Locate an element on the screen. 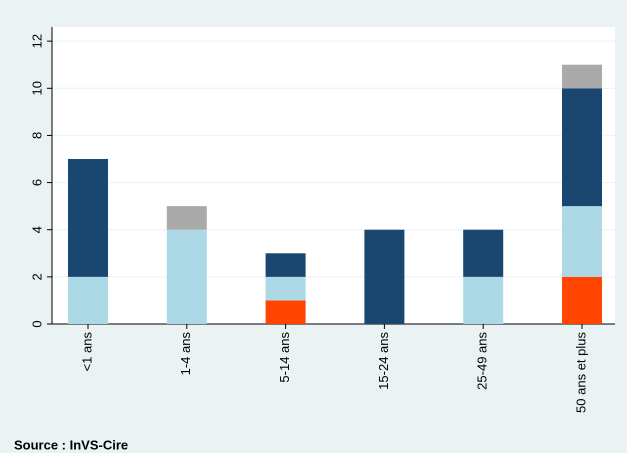 The width and height of the screenshot is (627, 453). x-tick-label: 25-49 ans is located at coordinates (482, 361).